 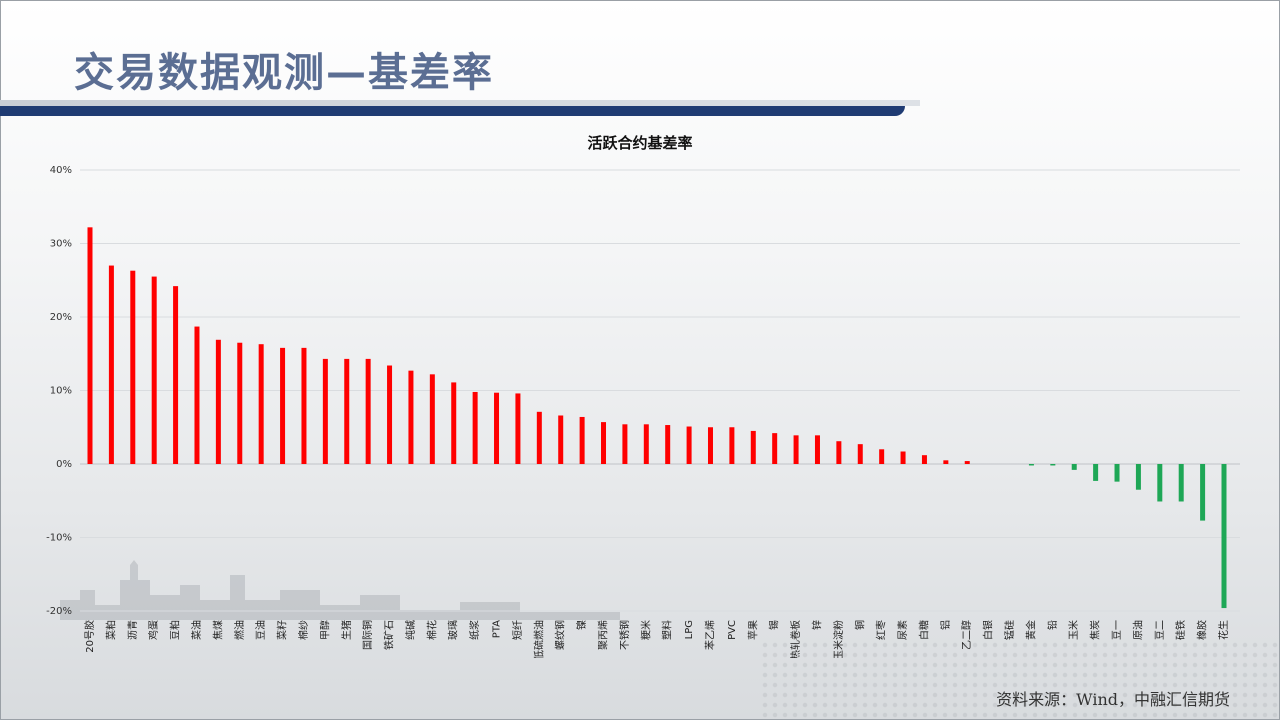 What do you see at coordinates (64, 464) in the screenshot?
I see `y-tick-label: 0%` at bounding box center [64, 464].